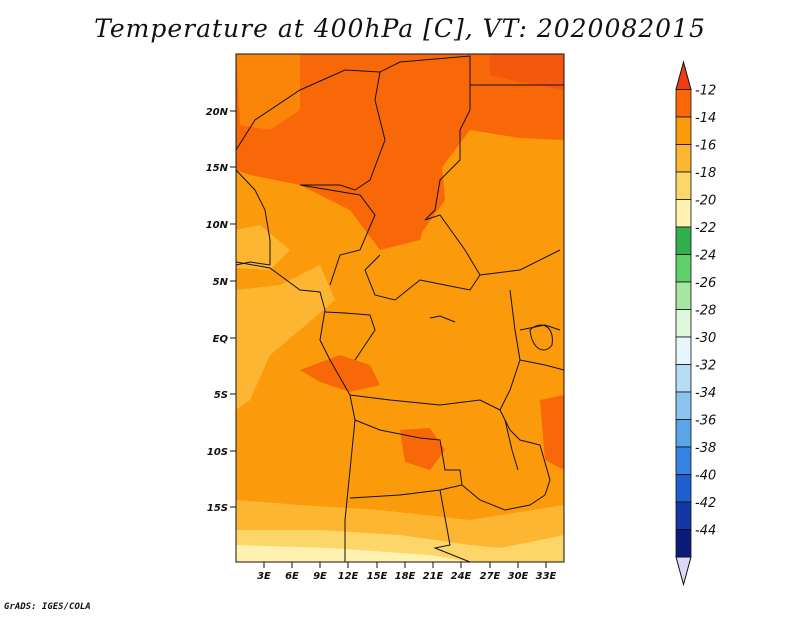 The height and width of the screenshot is (618, 800). I want to click on border-niger-libya, so click(353, 103).